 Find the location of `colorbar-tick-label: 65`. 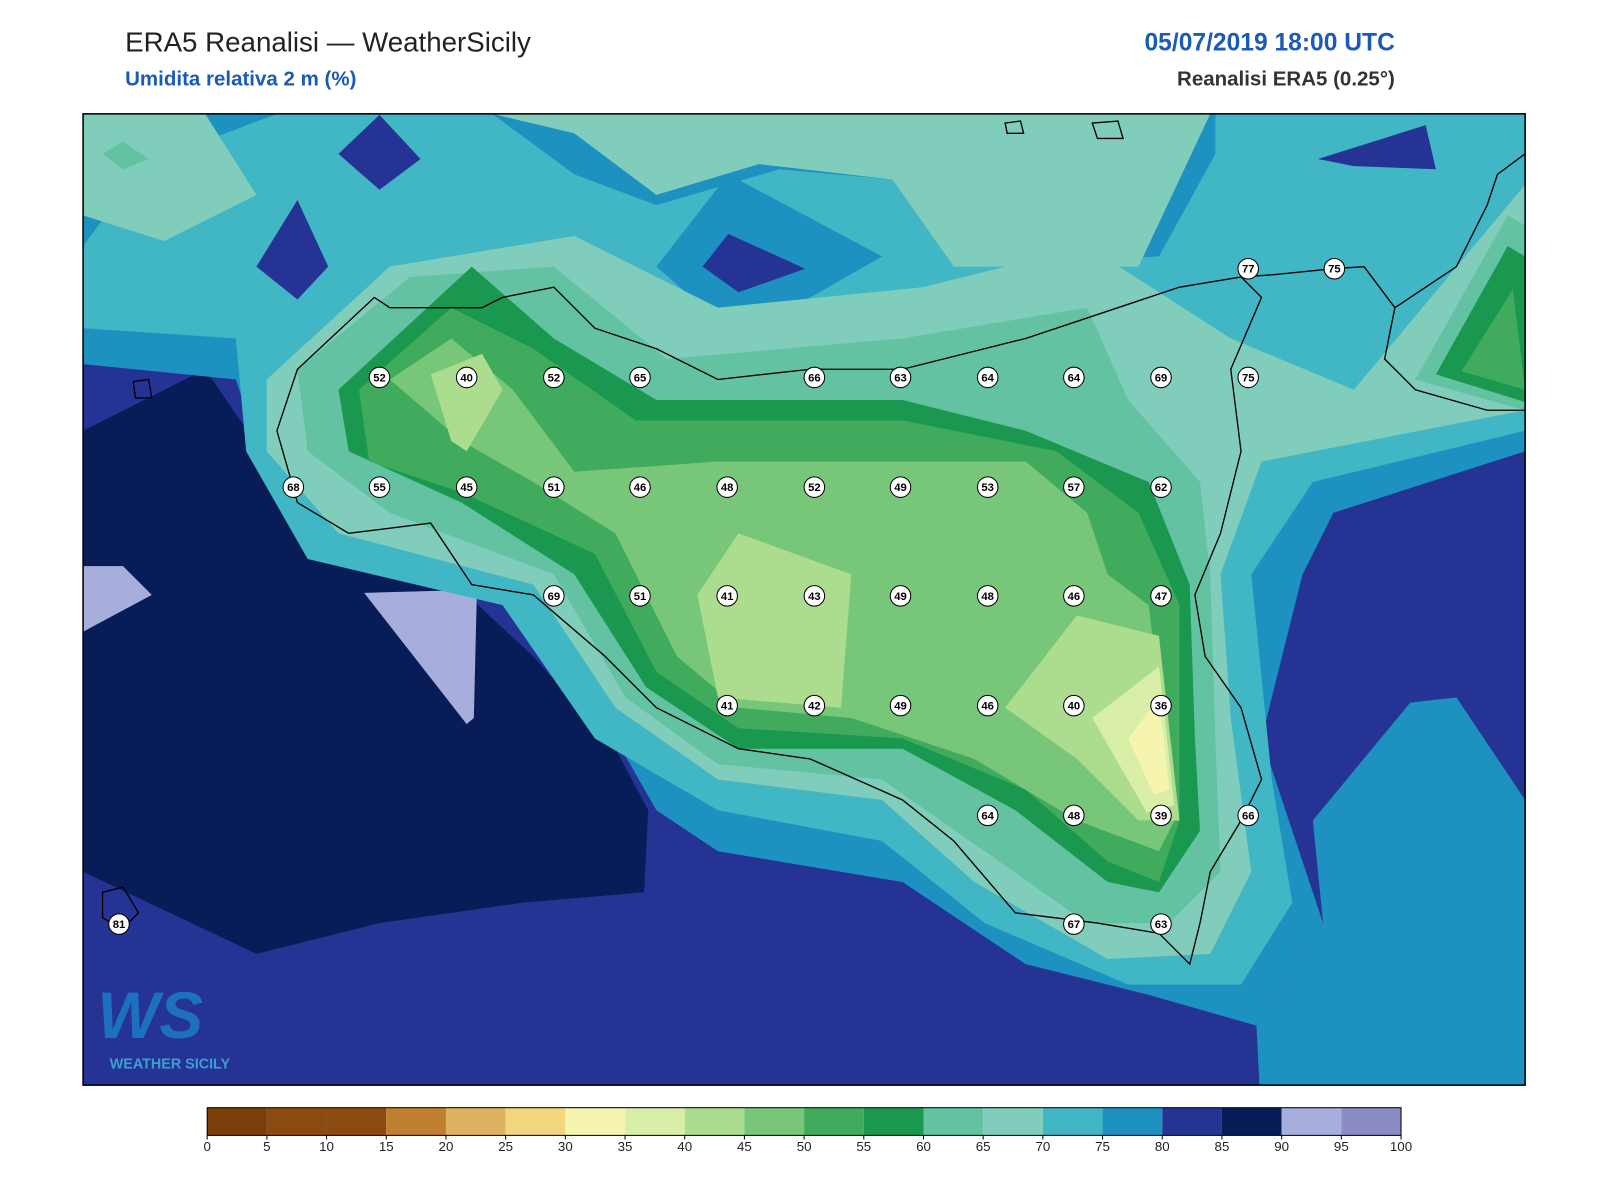

colorbar-tick-label: 65 is located at coordinates (983, 1146).